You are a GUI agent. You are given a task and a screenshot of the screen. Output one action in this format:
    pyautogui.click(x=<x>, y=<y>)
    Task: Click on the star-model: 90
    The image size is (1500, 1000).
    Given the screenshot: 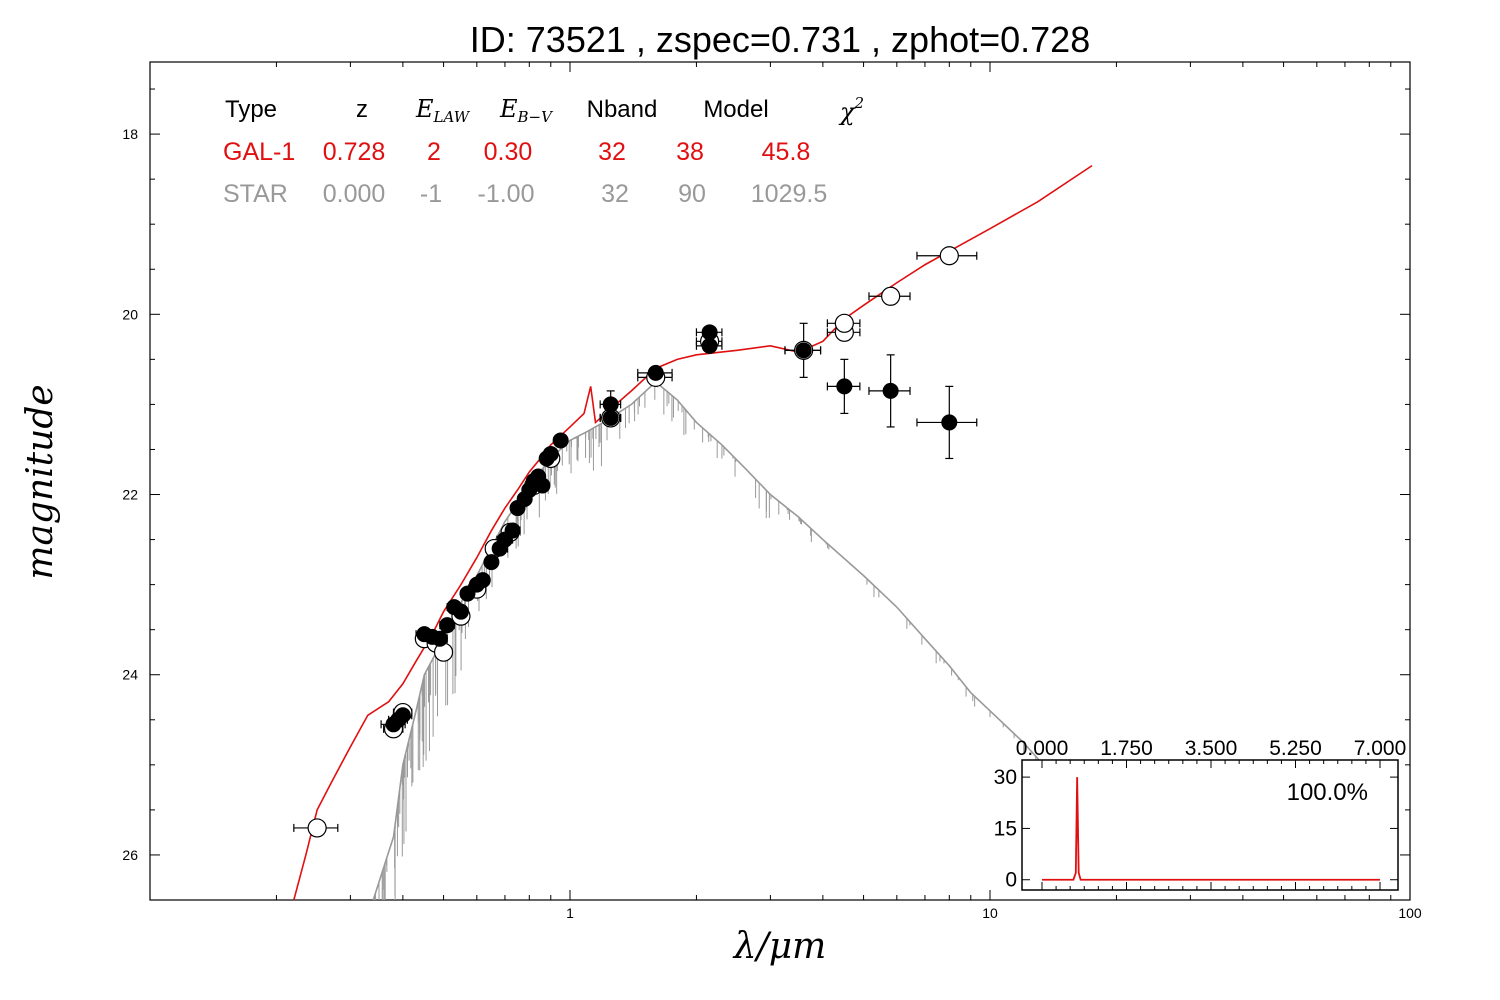 What is the action you would take?
    pyautogui.click(x=692, y=194)
    